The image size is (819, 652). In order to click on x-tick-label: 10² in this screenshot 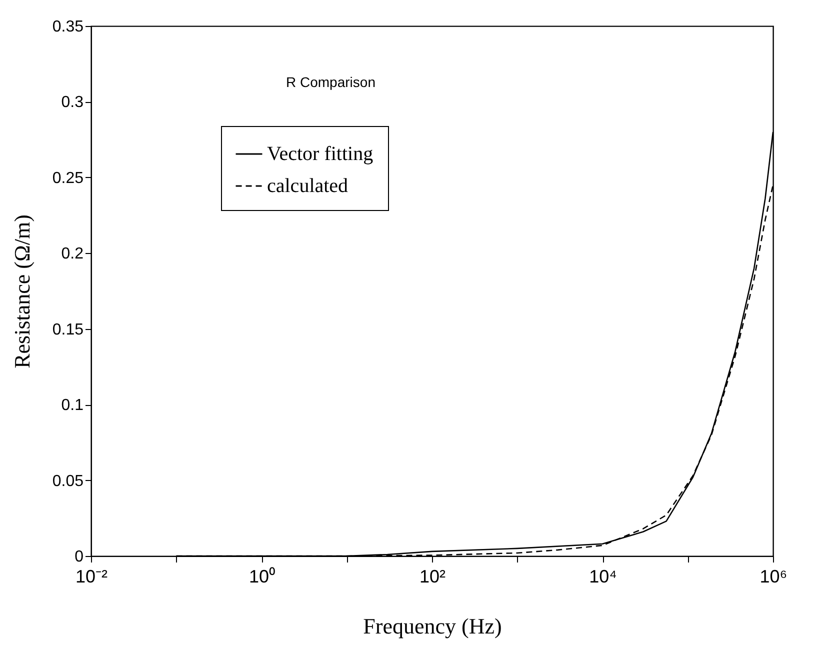, I will do `click(432, 576)`.